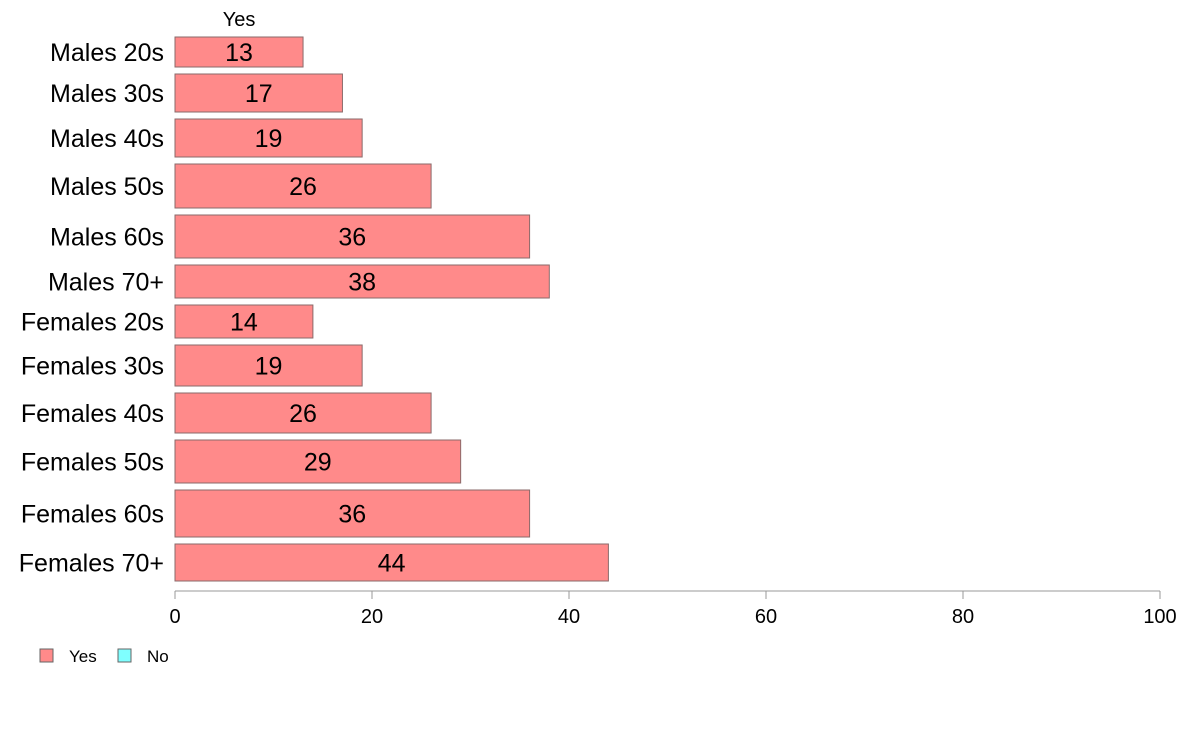 The width and height of the screenshot is (1188, 736). What do you see at coordinates (92, 463) in the screenshot?
I see `category-label: Females 50s` at bounding box center [92, 463].